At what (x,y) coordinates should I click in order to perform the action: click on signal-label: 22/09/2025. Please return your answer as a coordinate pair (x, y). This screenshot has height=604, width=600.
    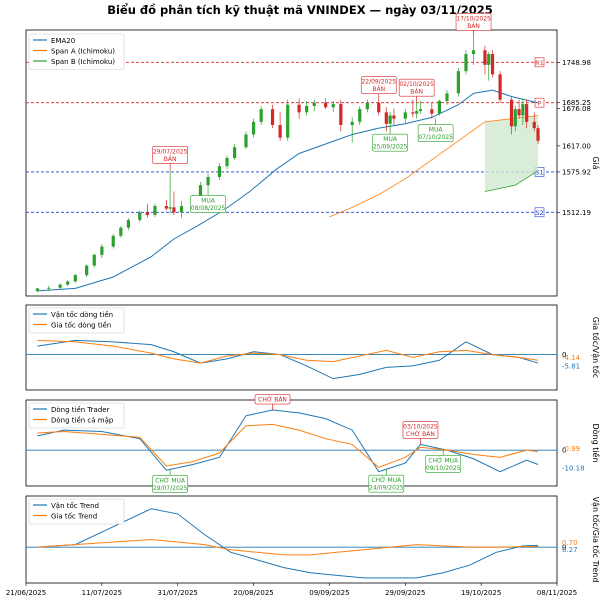
    Looking at the image, I should click on (378, 82).